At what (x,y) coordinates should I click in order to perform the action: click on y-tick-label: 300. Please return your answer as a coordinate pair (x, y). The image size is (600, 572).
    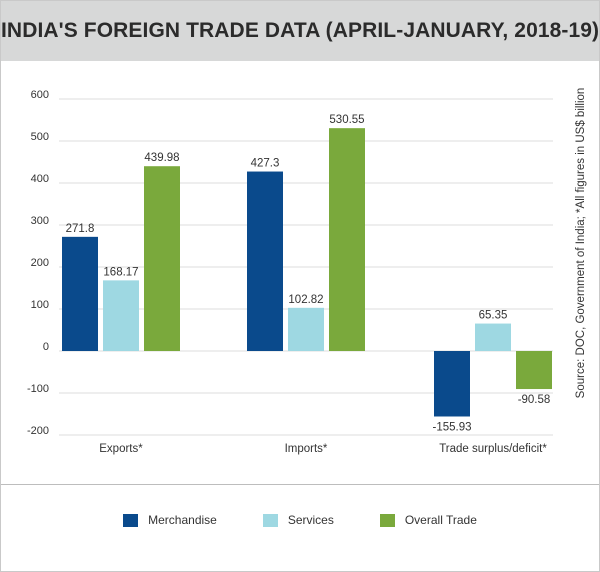
    Looking at the image, I should click on (40, 221).